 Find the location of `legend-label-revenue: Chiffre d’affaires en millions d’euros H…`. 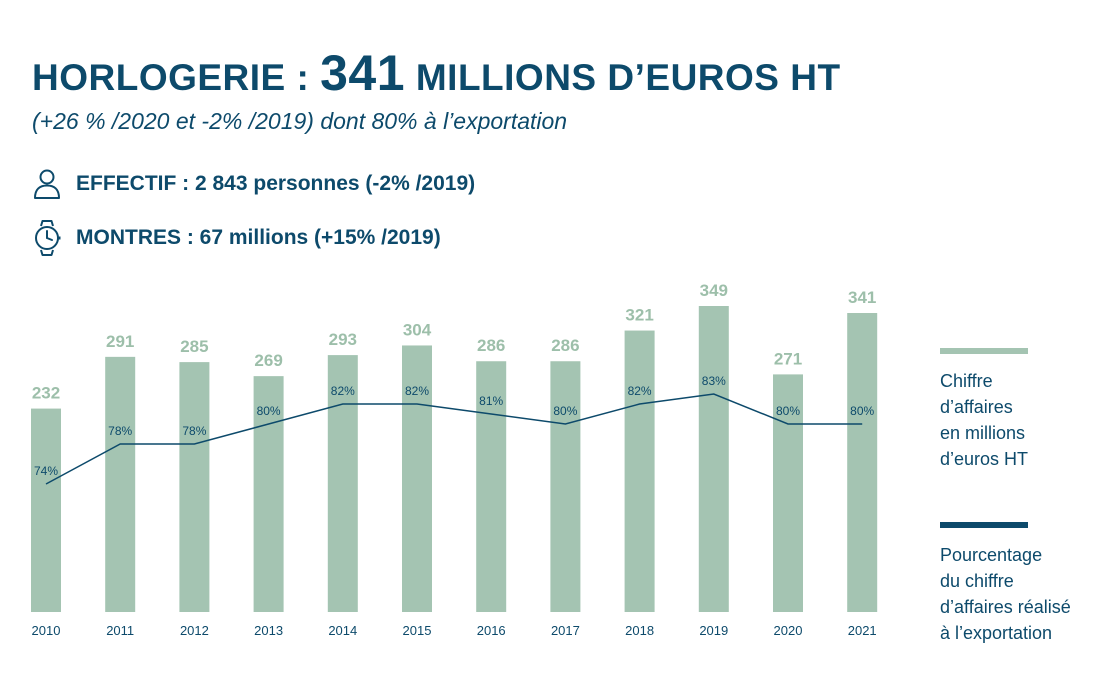

legend-label-revenue: Chiffre d’affaires en millions d’euros H… is located at coordinates (984, 420).